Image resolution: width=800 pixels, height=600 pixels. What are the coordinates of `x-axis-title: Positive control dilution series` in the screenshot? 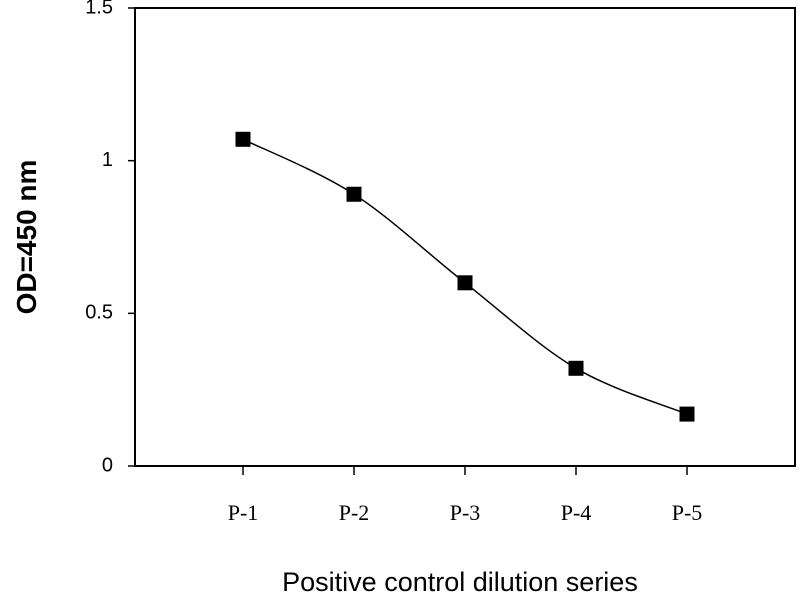 It's located at (460, 582).